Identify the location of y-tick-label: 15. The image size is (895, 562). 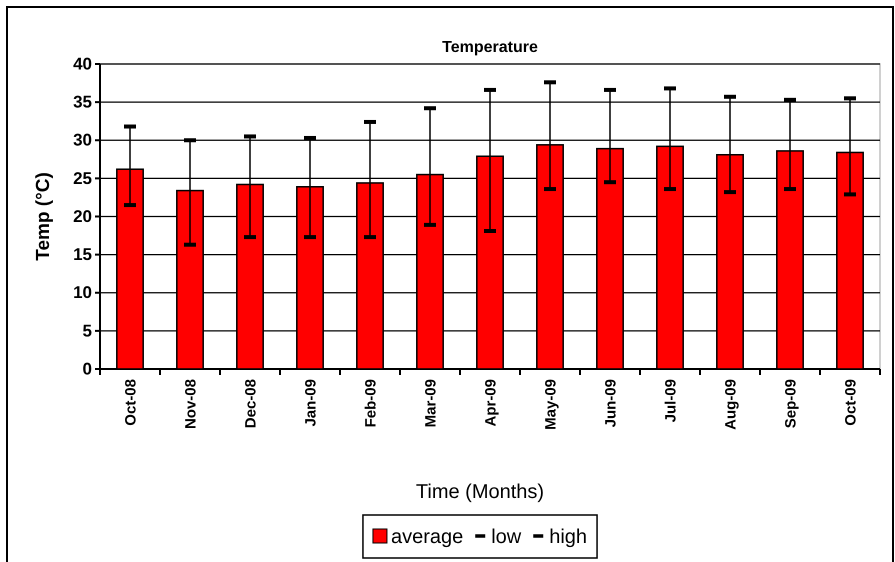
(82, 254).